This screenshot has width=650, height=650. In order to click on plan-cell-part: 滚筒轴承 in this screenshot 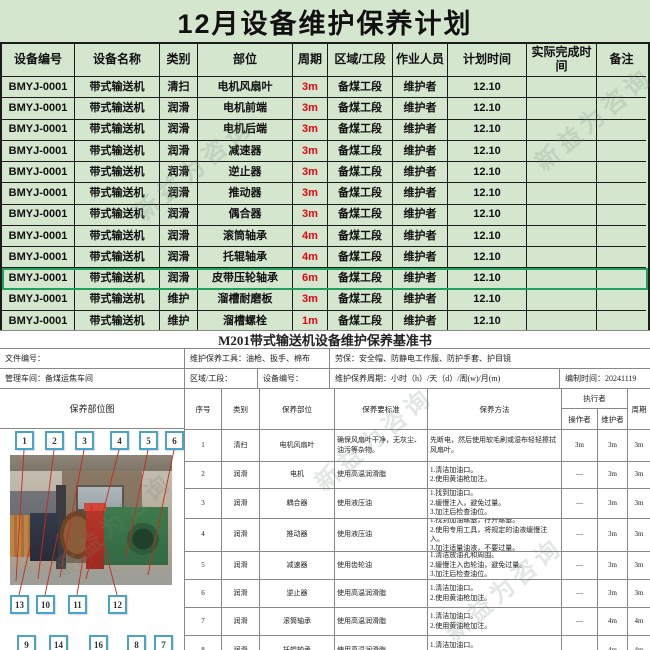, I will do `click(245, 236)`.